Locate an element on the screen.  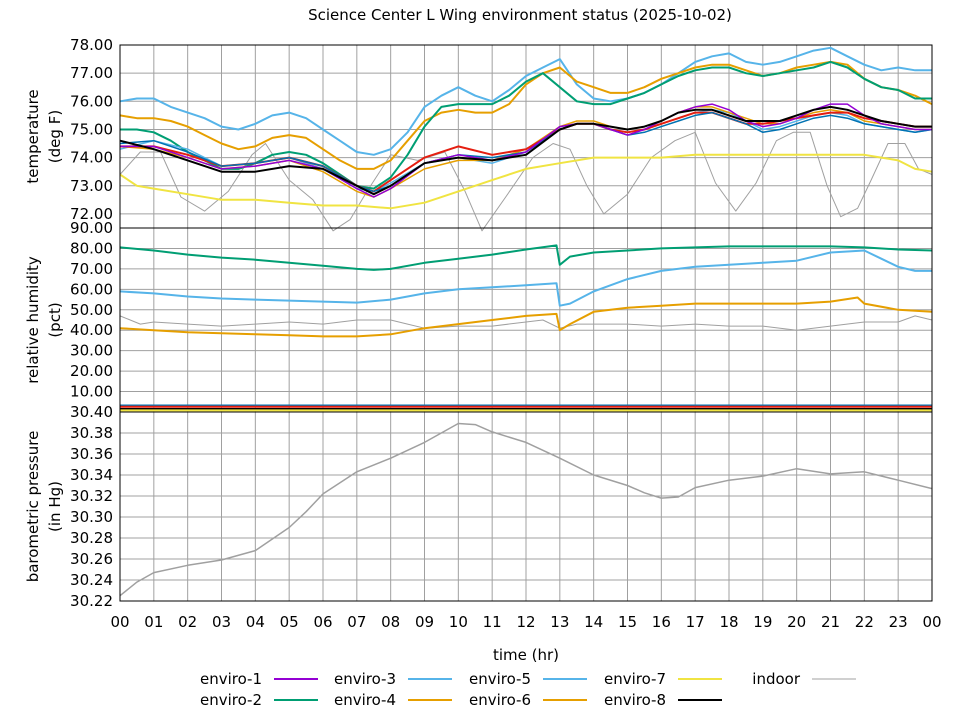
x-tick-label: 09 is located at coordinates (424, 622).